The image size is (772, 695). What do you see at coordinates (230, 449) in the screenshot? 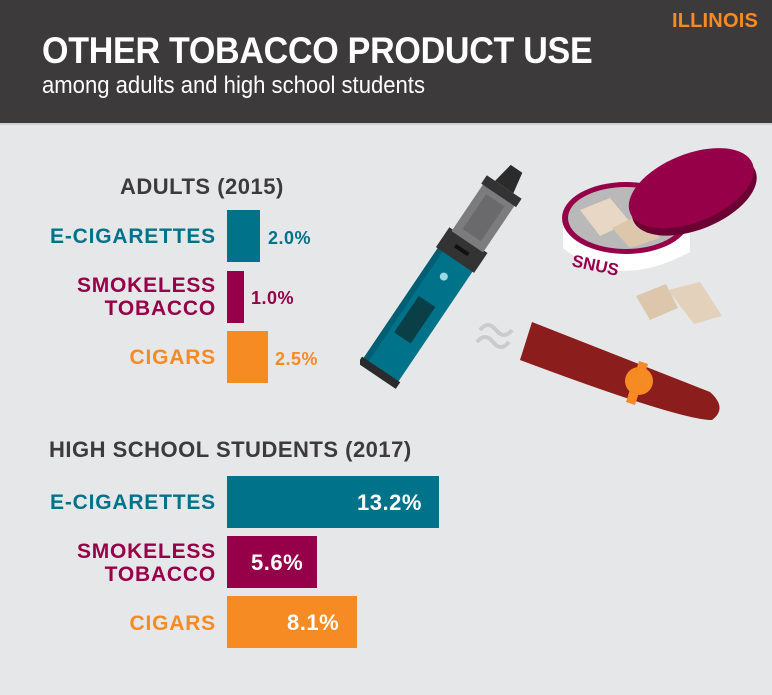
I see `section-title-students: HIGH SCHOOL STUDENTS (2017)` at bounding box center [230, 449].